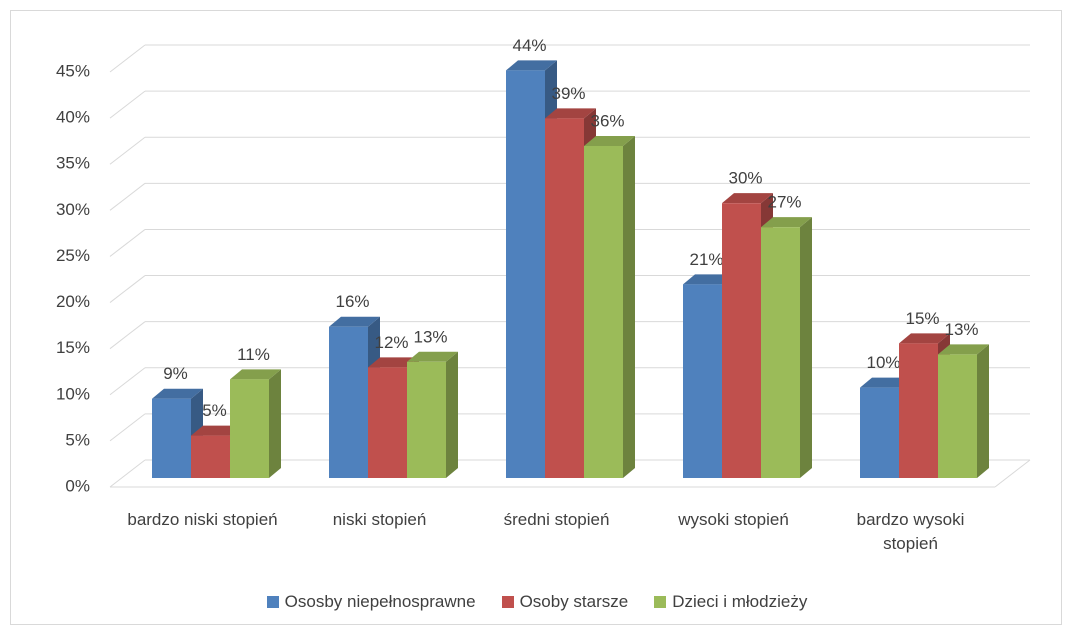  What do you see at coordinates (706, 259) in the screenshot?
I see `value-label: 21%` at bounding box center [706, 259].